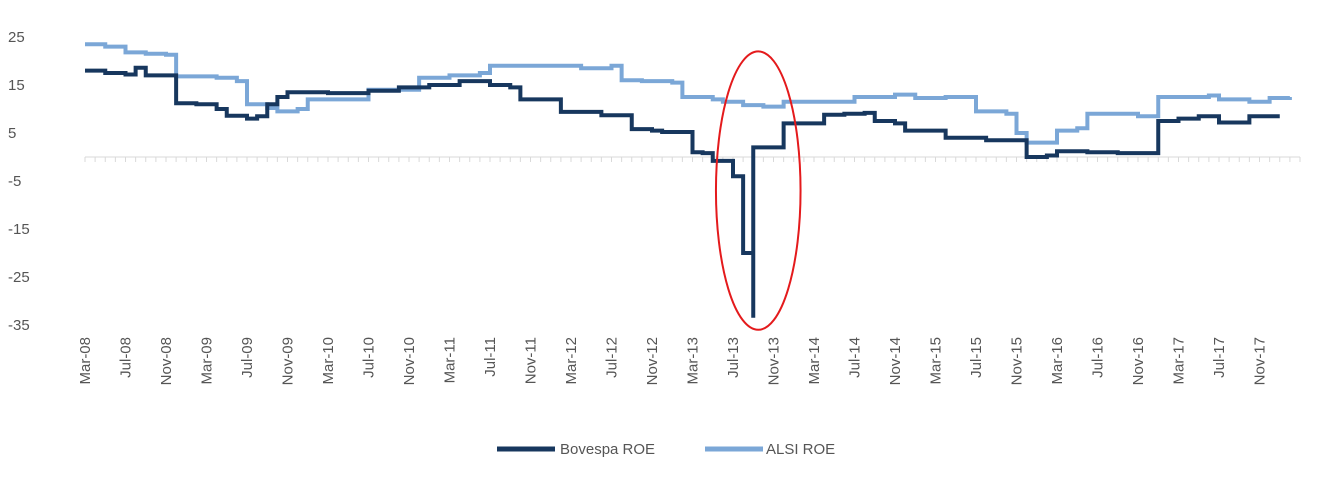  I want to click on y-tick-label: -25, so click(19, 277).